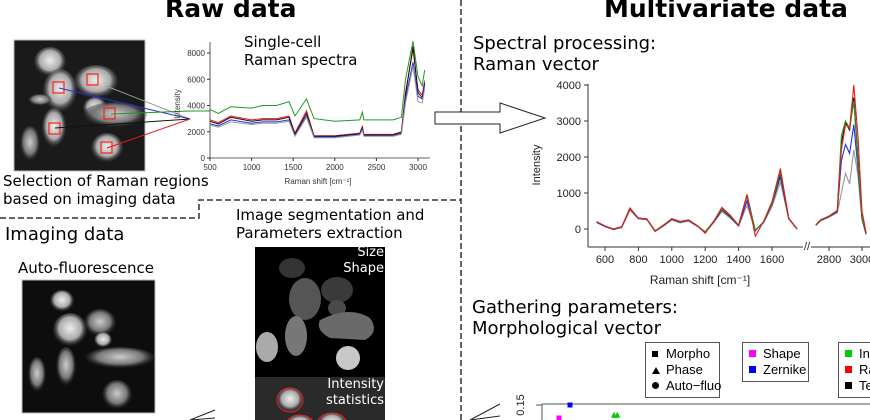  What do you see at coordinates (807, 247) in the screenshot?
I see `axis-break-mark: //` at bounding box center [807, 247].